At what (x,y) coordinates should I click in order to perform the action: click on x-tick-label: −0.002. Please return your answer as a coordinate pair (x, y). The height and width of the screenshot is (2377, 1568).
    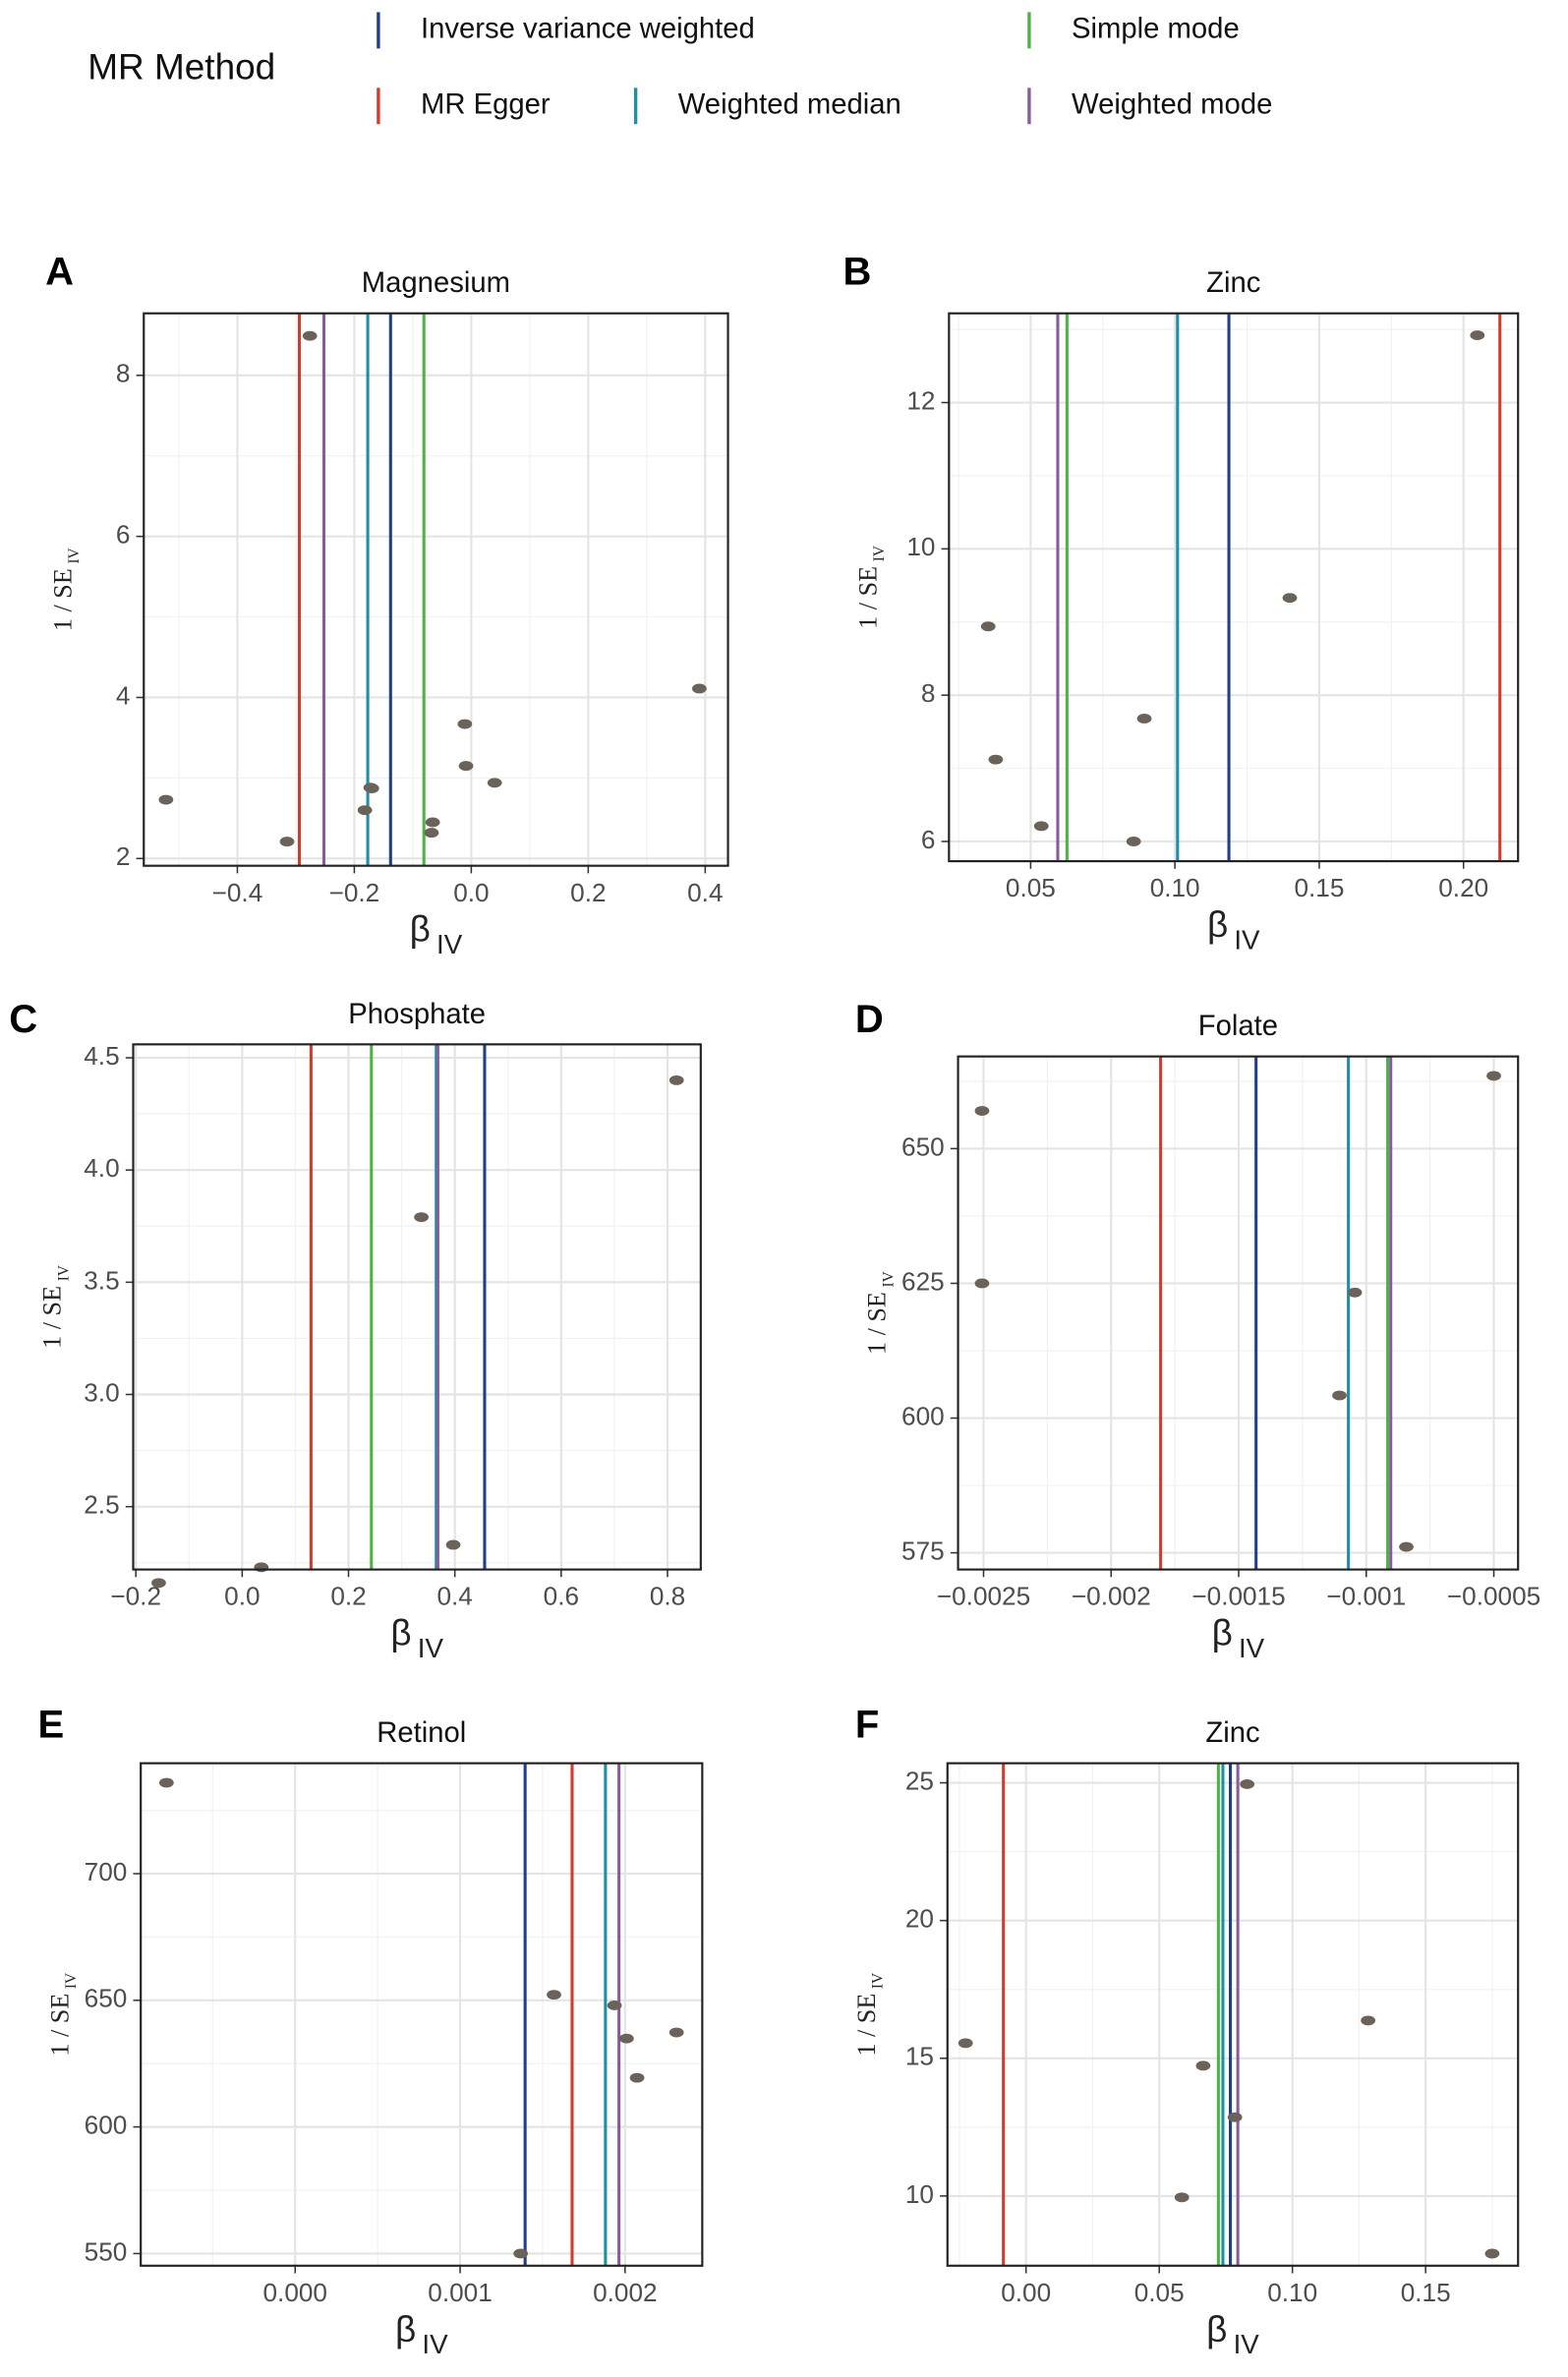
    Looking at the image, I should click on (1111, 1596).